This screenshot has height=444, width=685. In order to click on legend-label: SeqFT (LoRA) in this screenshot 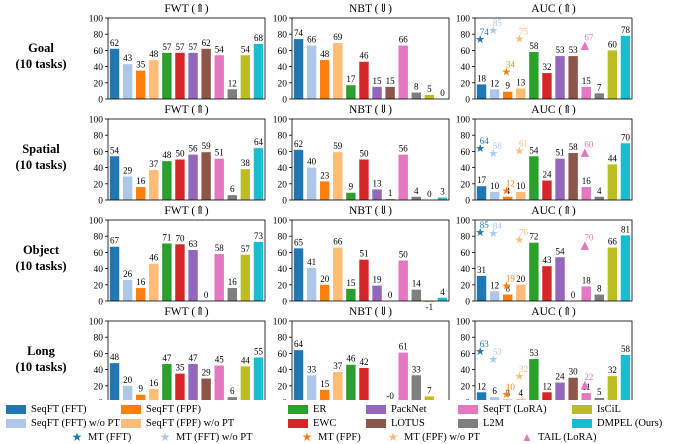, I will do `click(515, 409)`.